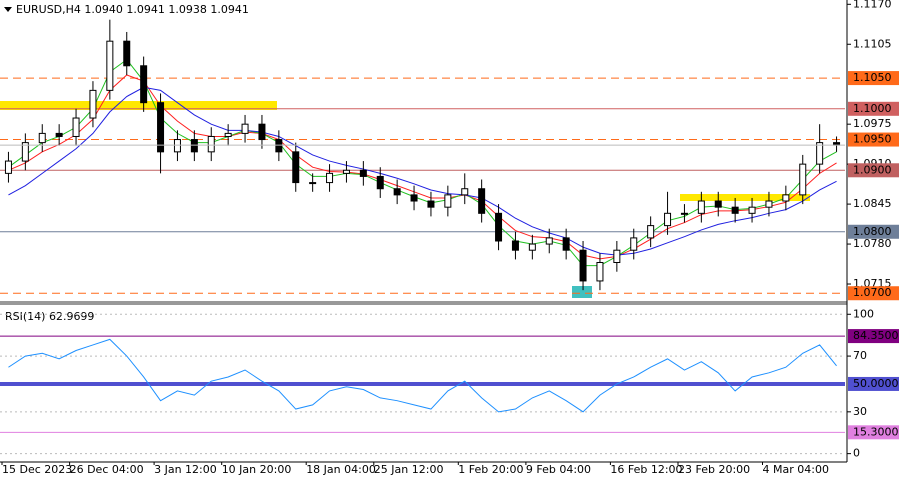  I want to click on level-label: 50.0000, so click(876, 383).